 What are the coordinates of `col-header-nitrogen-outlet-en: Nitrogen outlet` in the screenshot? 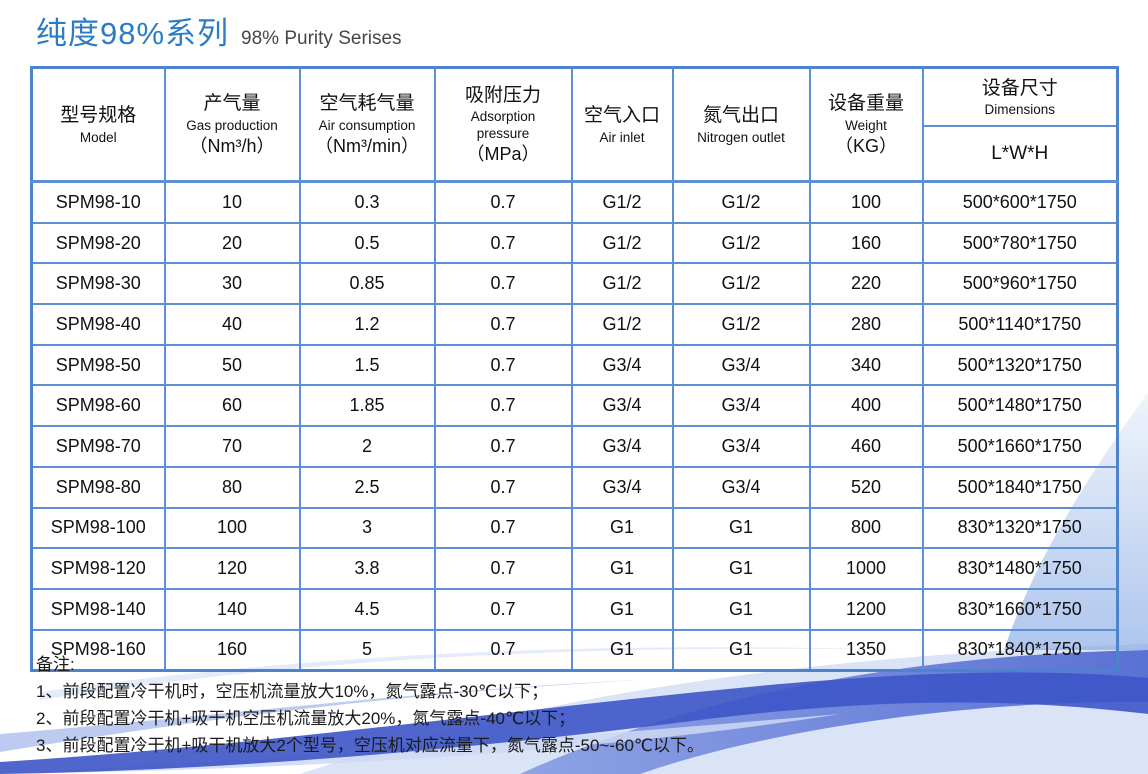 It's located at (741, 137).